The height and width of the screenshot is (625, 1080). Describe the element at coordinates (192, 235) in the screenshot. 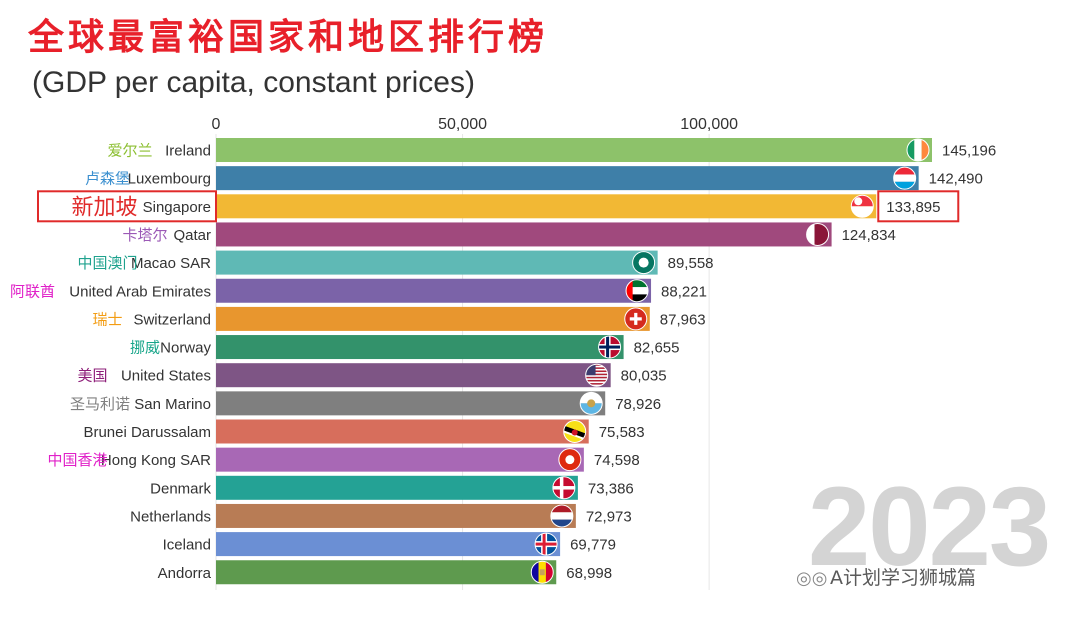

I see `category-label: Qatar` at that location.